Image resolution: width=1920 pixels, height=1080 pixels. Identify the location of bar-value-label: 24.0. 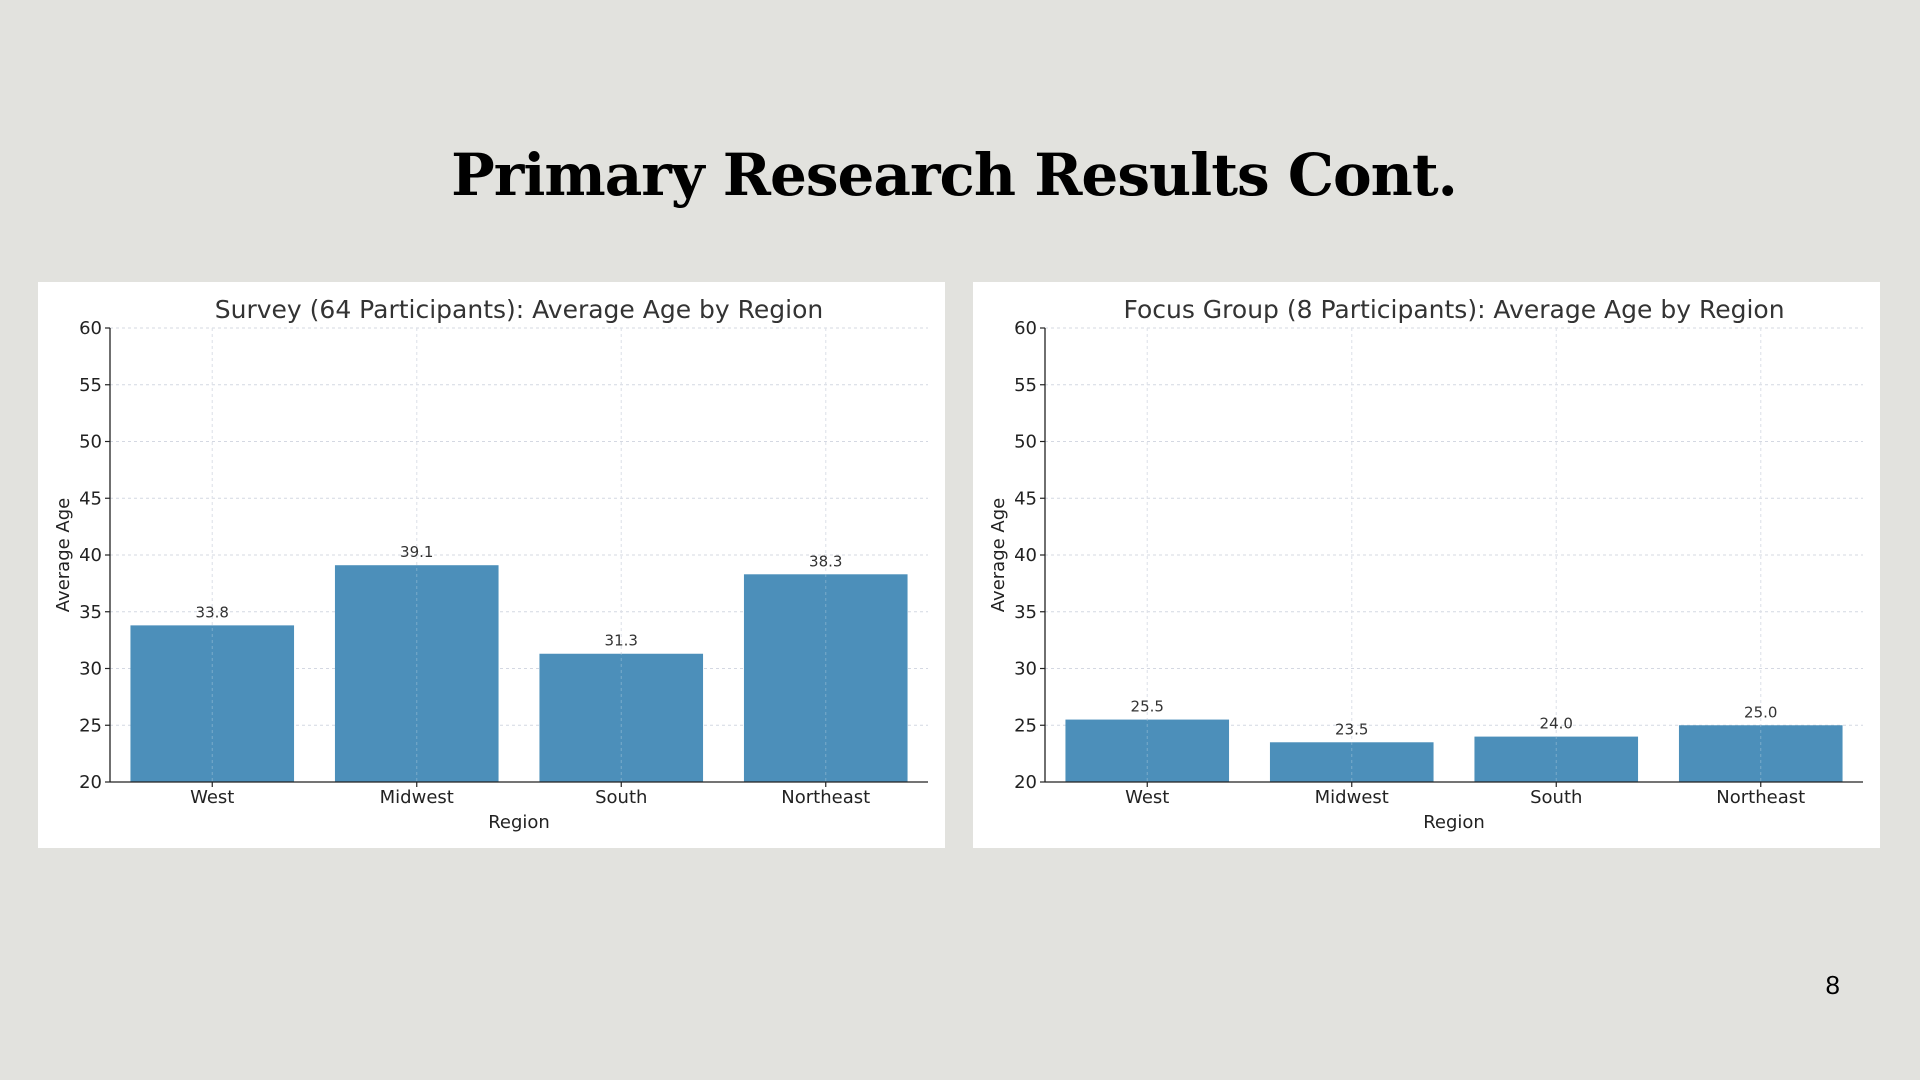
(1556, 724).